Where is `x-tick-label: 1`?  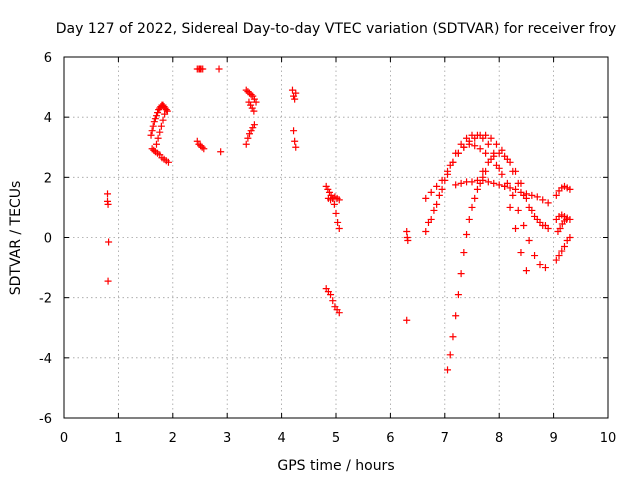
x-tick-label: 1 is located at coordinates (118, 438).